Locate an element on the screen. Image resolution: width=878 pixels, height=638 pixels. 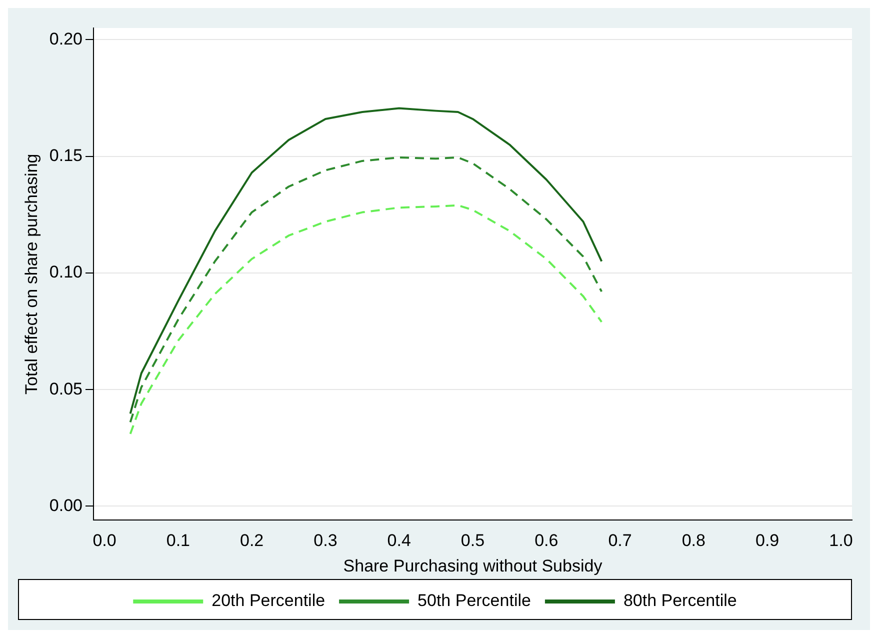
legend-label: 80th Percentile is located at coordinates (680, 600).